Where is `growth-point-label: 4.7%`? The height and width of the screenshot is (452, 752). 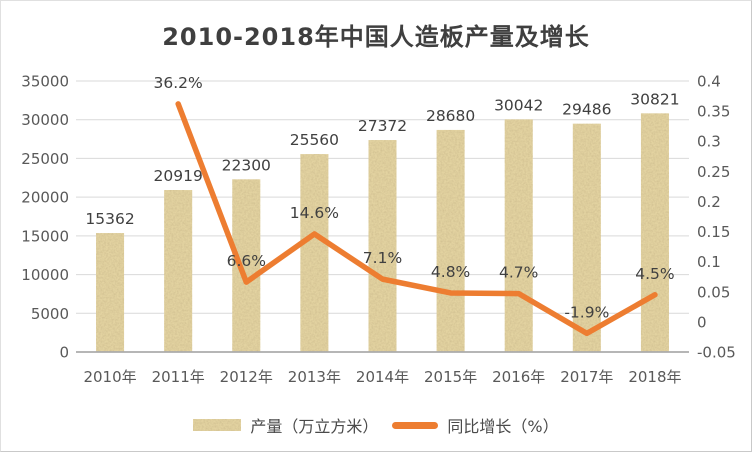
growth-point-label: 4.7% is located at coordinates (518, 273).